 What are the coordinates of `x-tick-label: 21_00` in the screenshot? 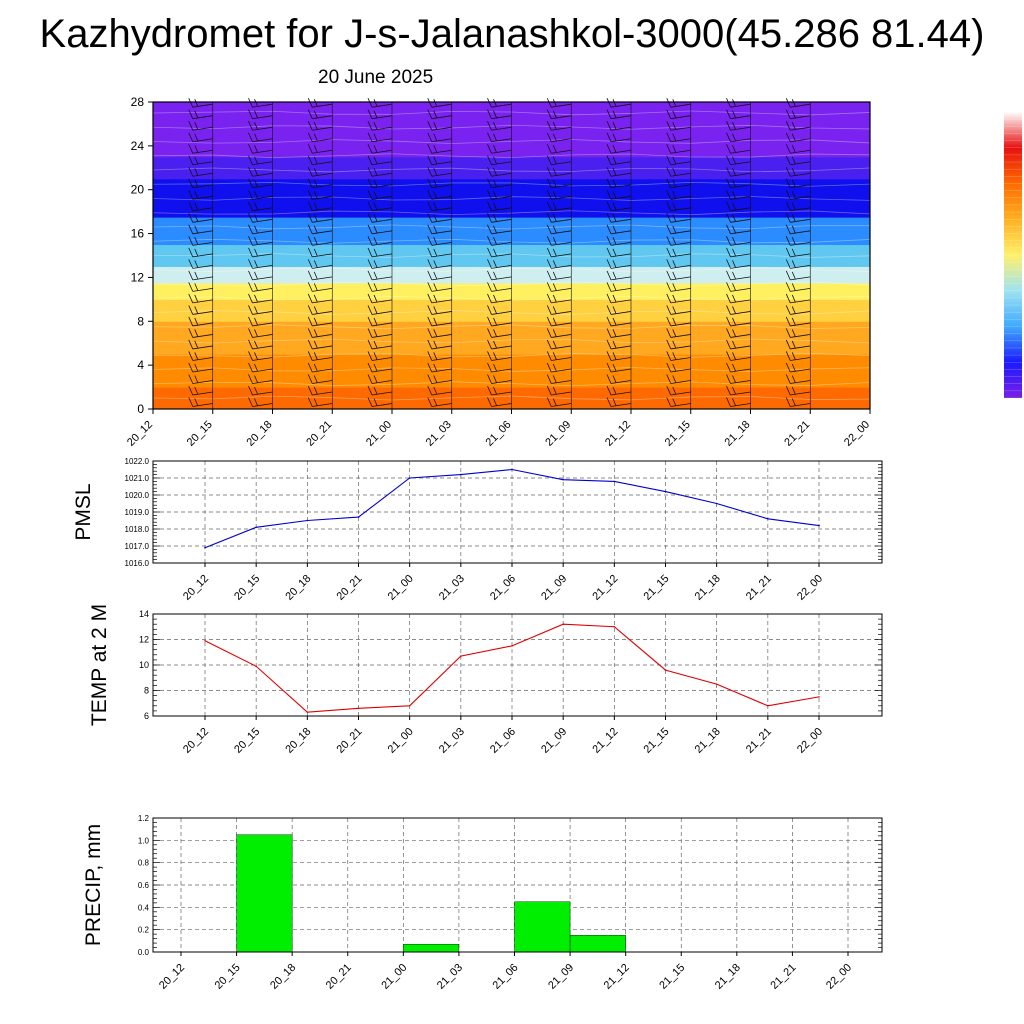 It's located at (401, 588).